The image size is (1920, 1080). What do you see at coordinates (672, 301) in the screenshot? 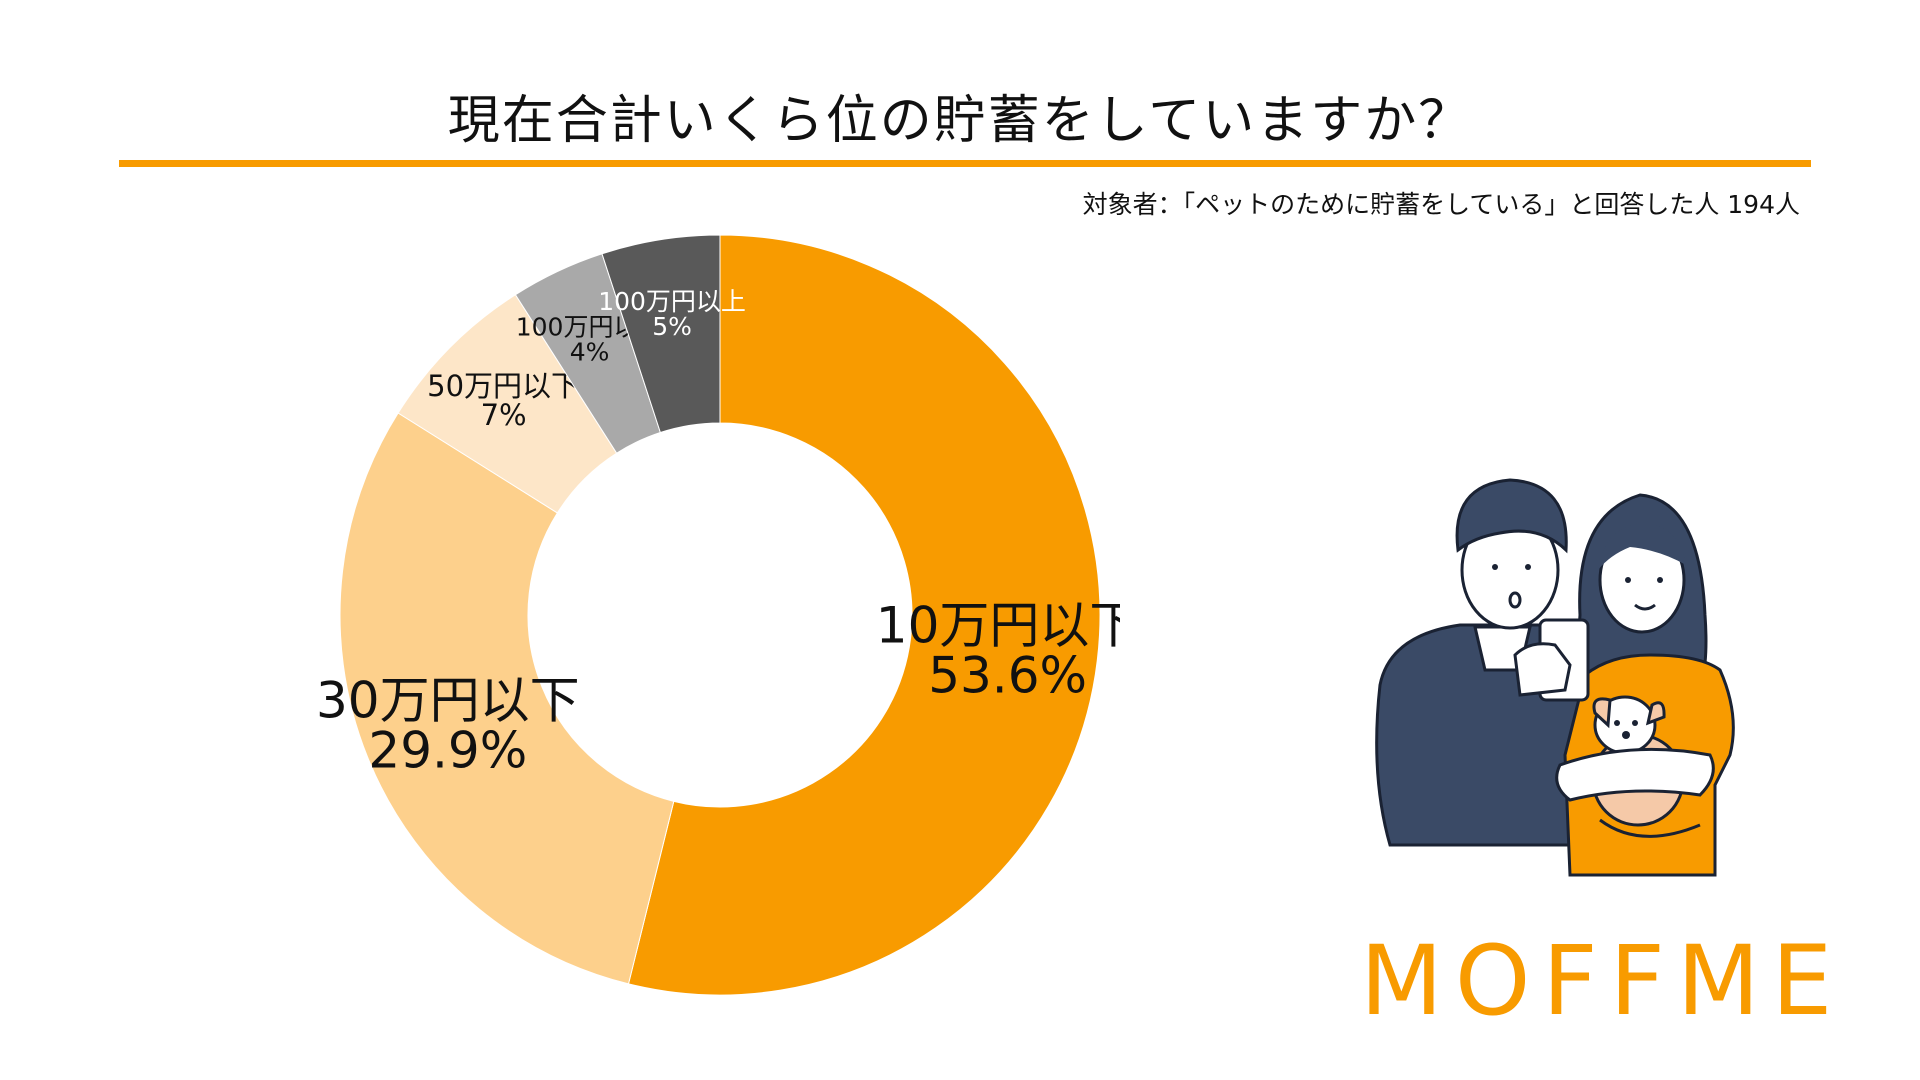
I see `slice-category-label: 100万円以上` at bounding box center [672, 301].